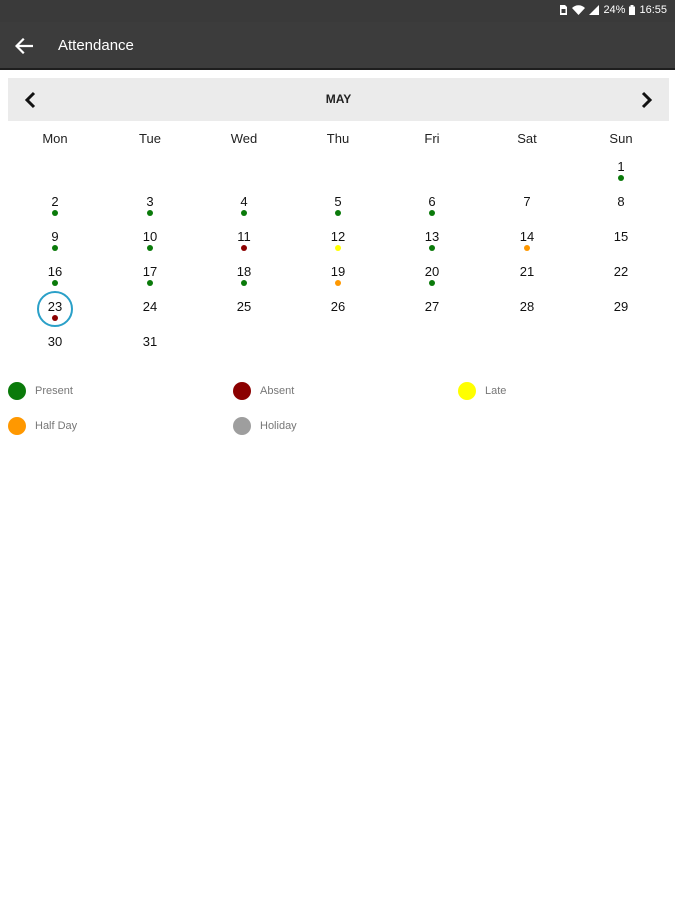  I want to click on day-number: 28, so click(527, 306).